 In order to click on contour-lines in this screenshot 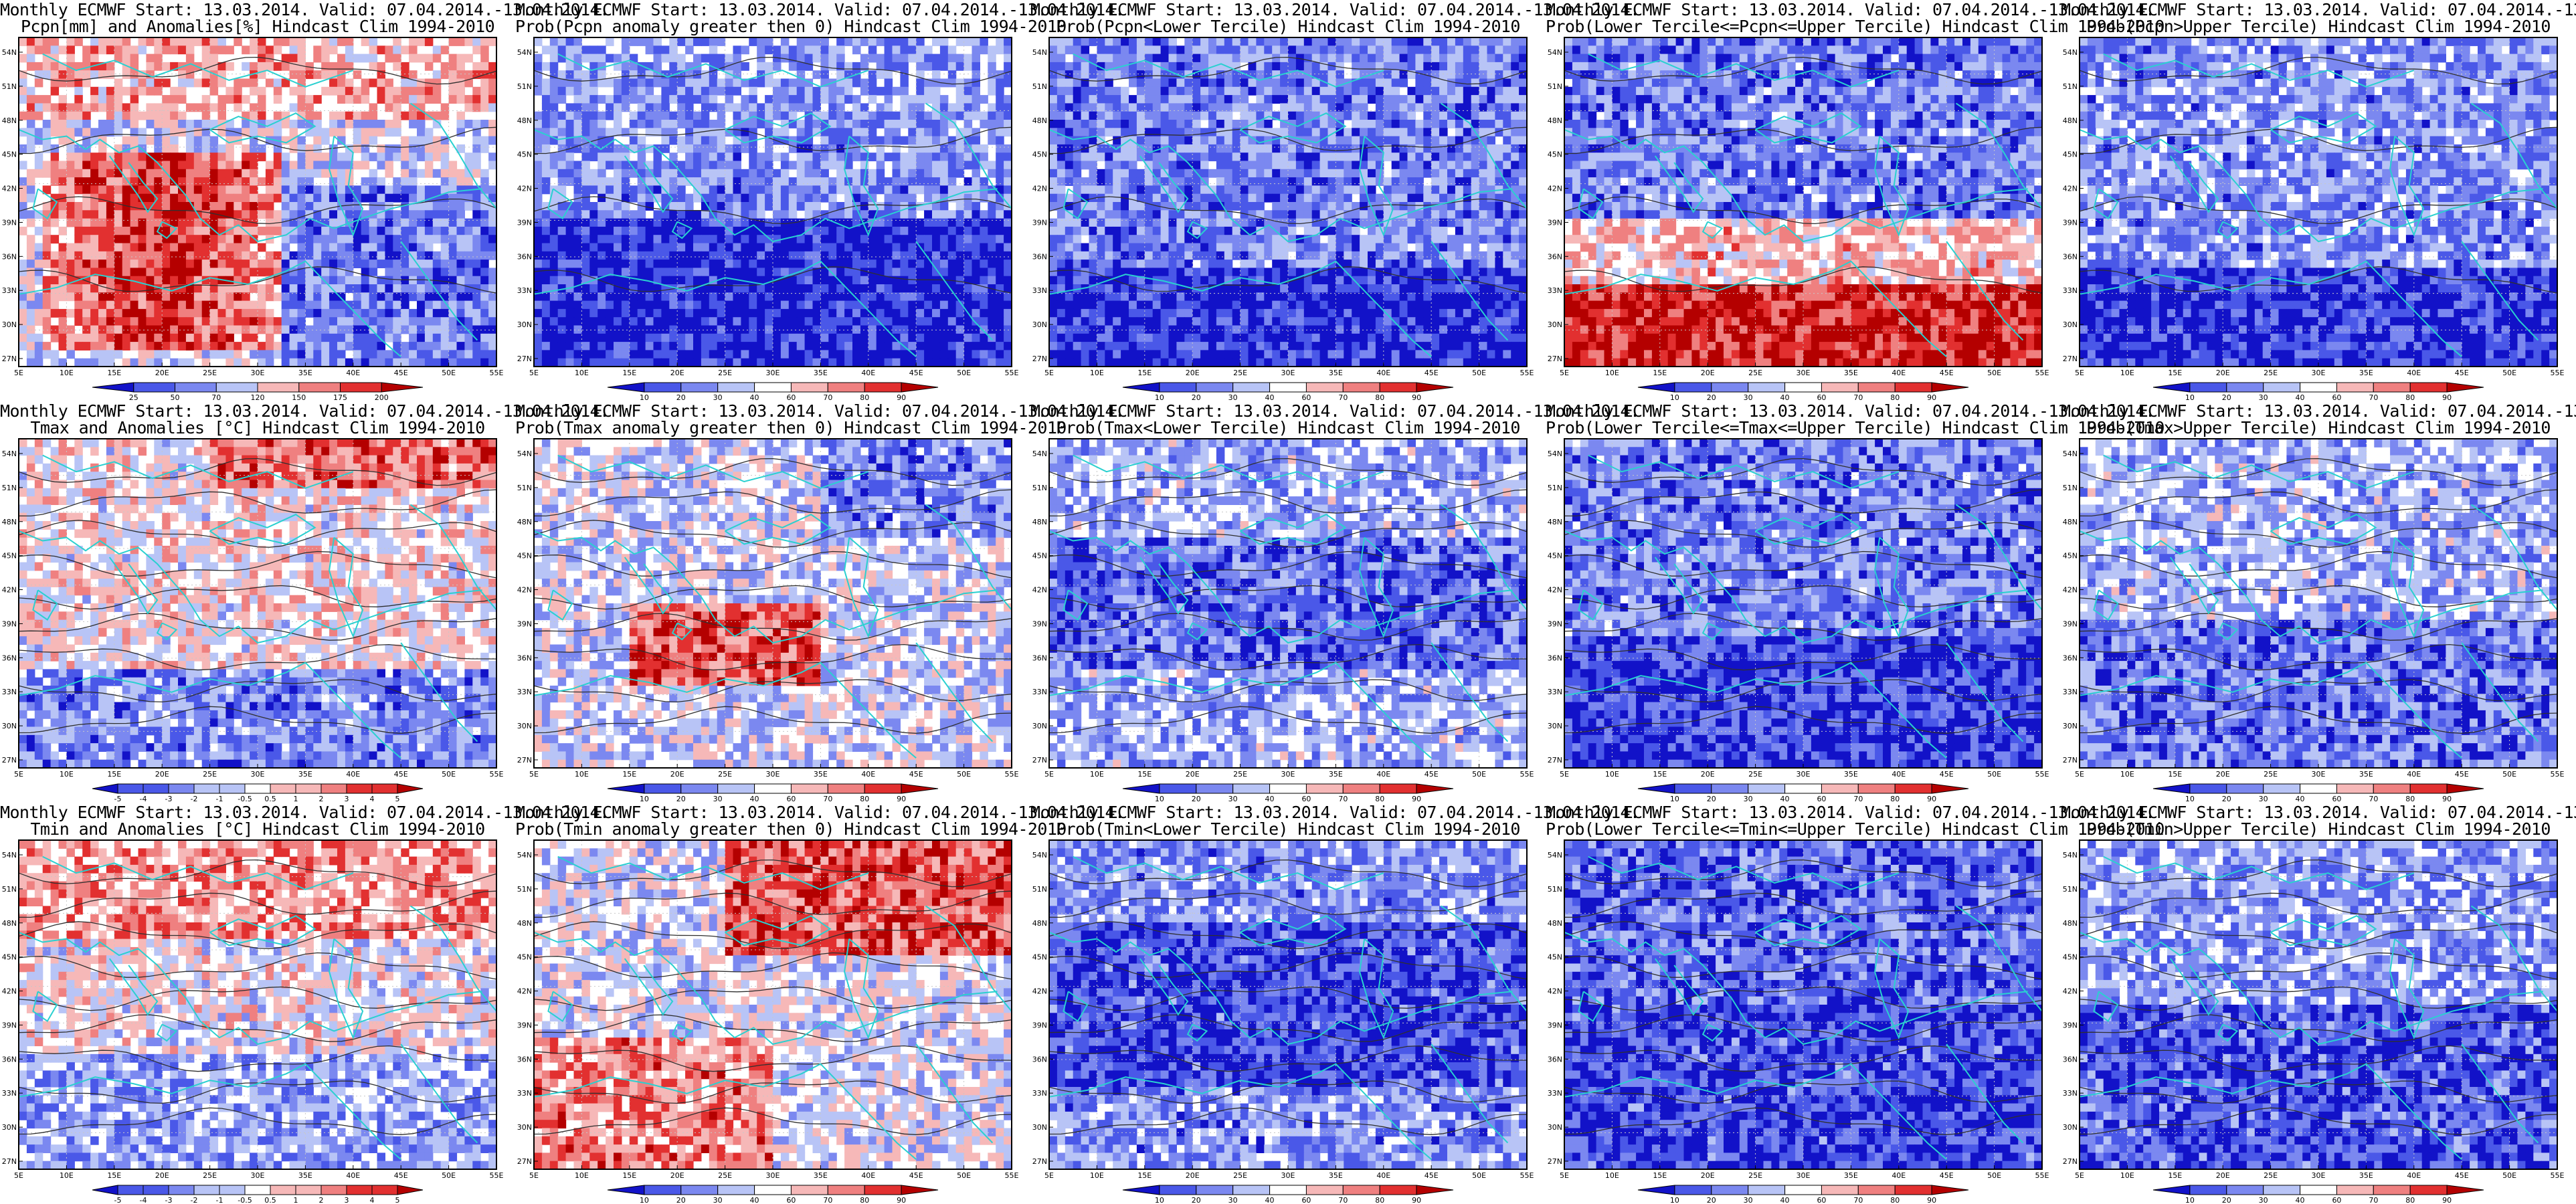, I will do `click(773, 596)`.